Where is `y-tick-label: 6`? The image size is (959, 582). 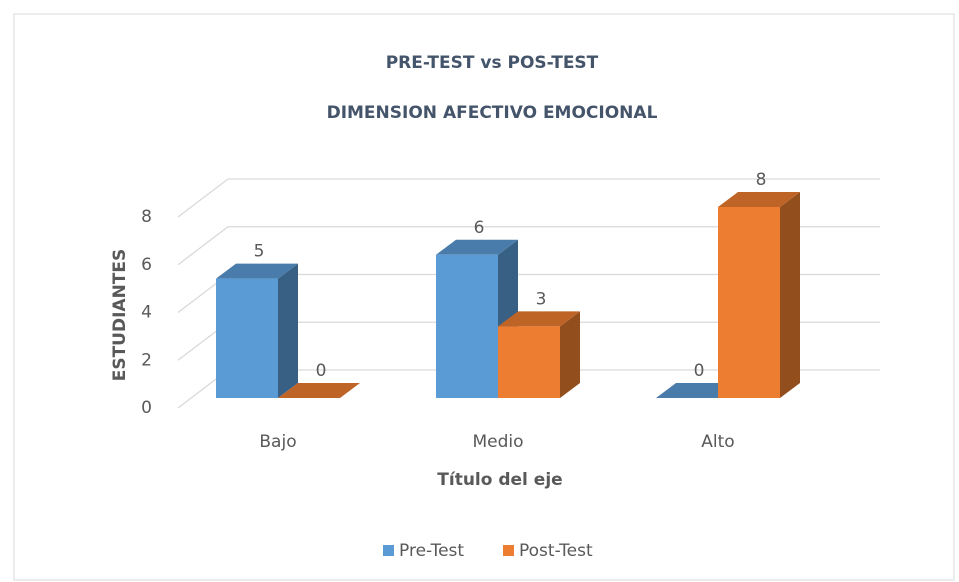
y-tick-label: 6 is located at coordinates (146, 265).